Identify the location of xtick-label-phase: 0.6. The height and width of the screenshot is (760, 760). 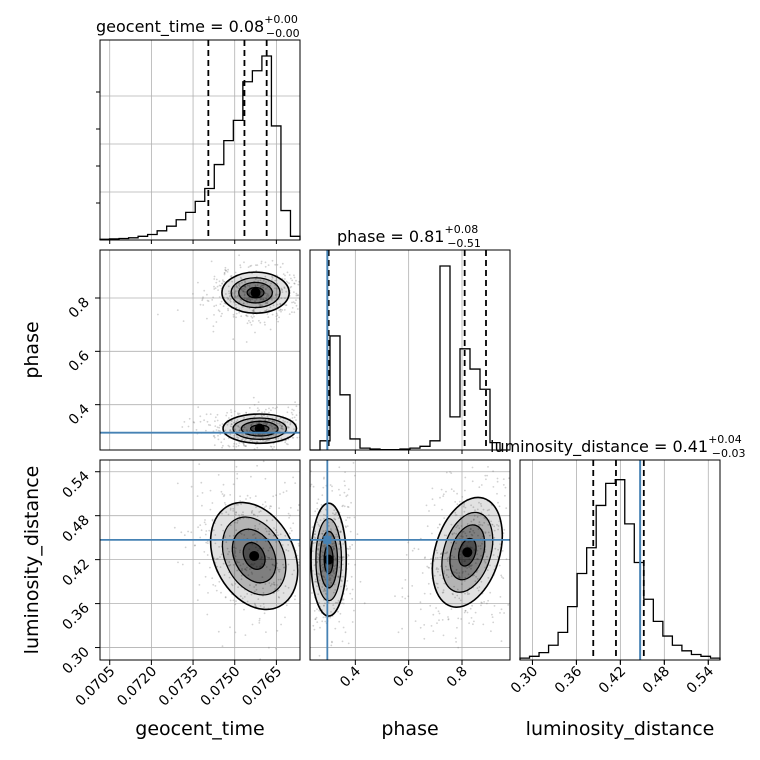
(403, 676).